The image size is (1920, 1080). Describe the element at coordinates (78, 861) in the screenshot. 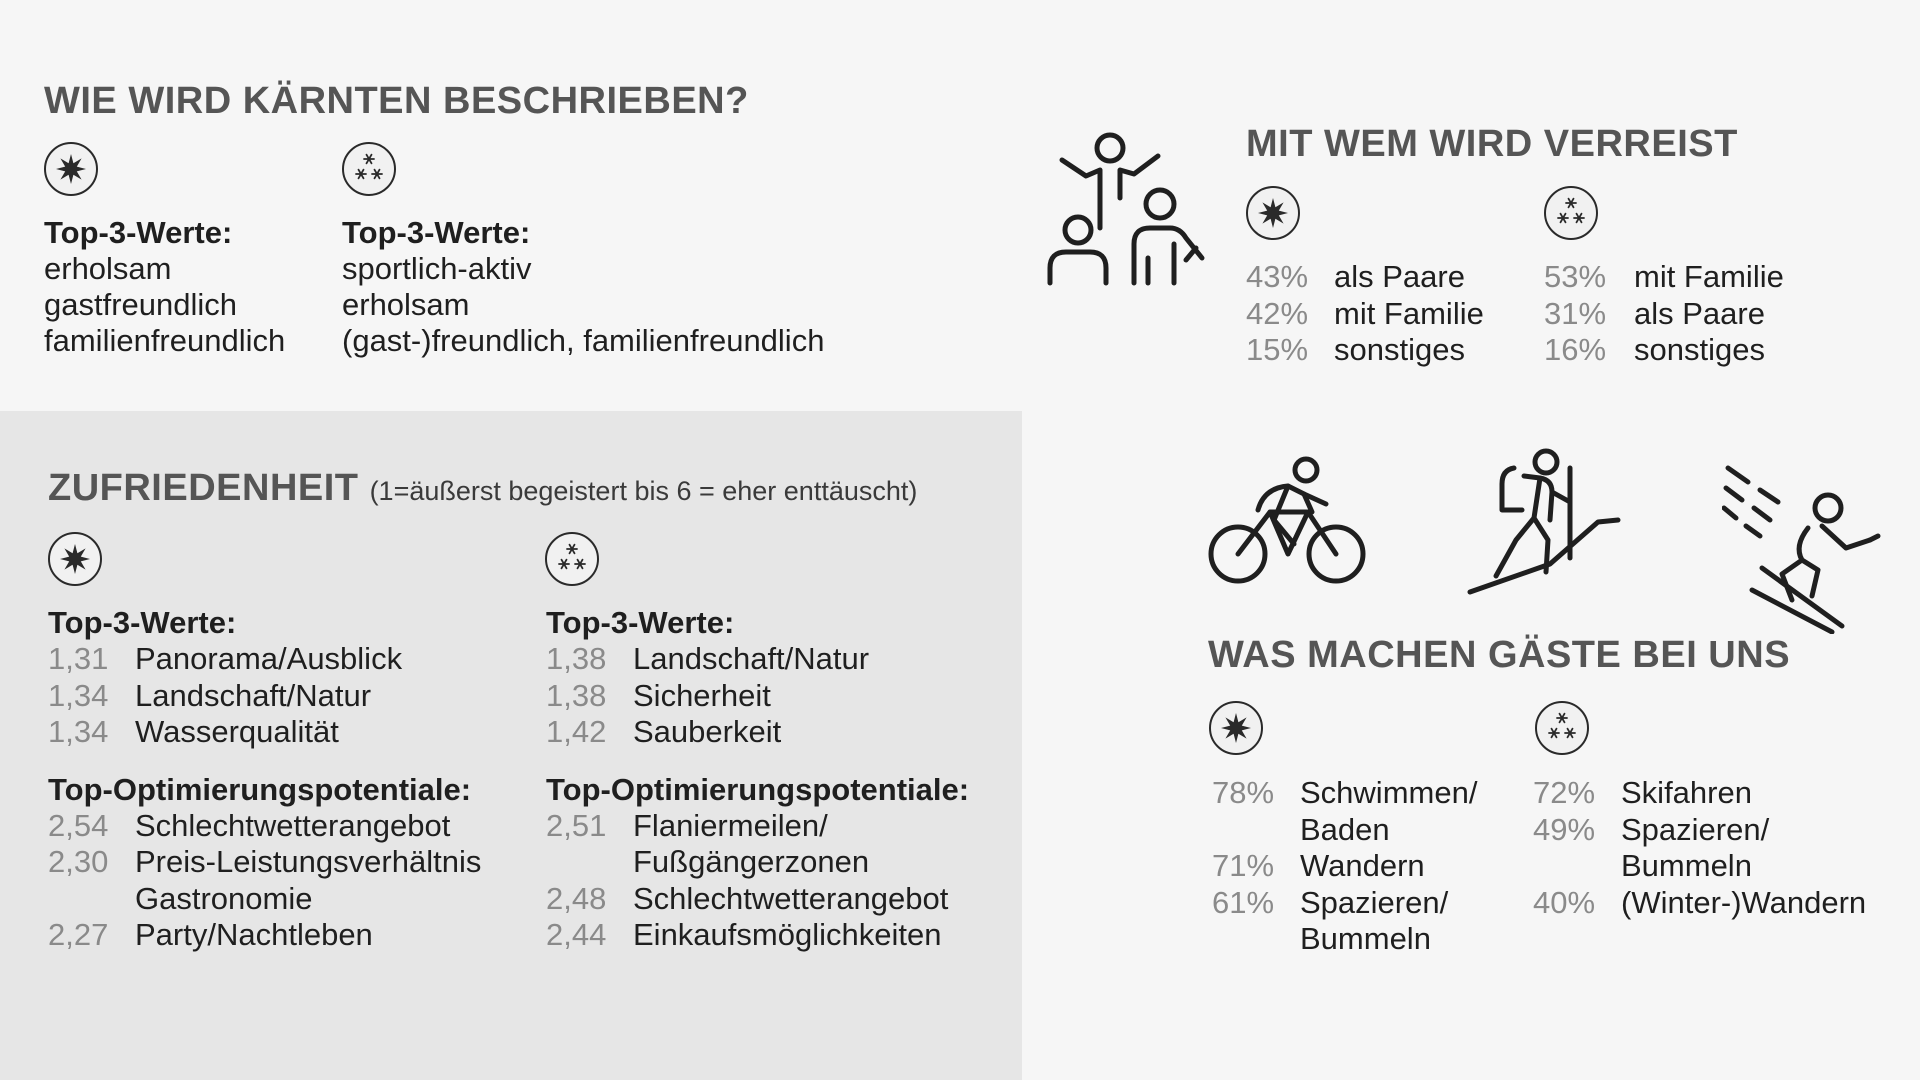

I see `score: 2,30` at that location.